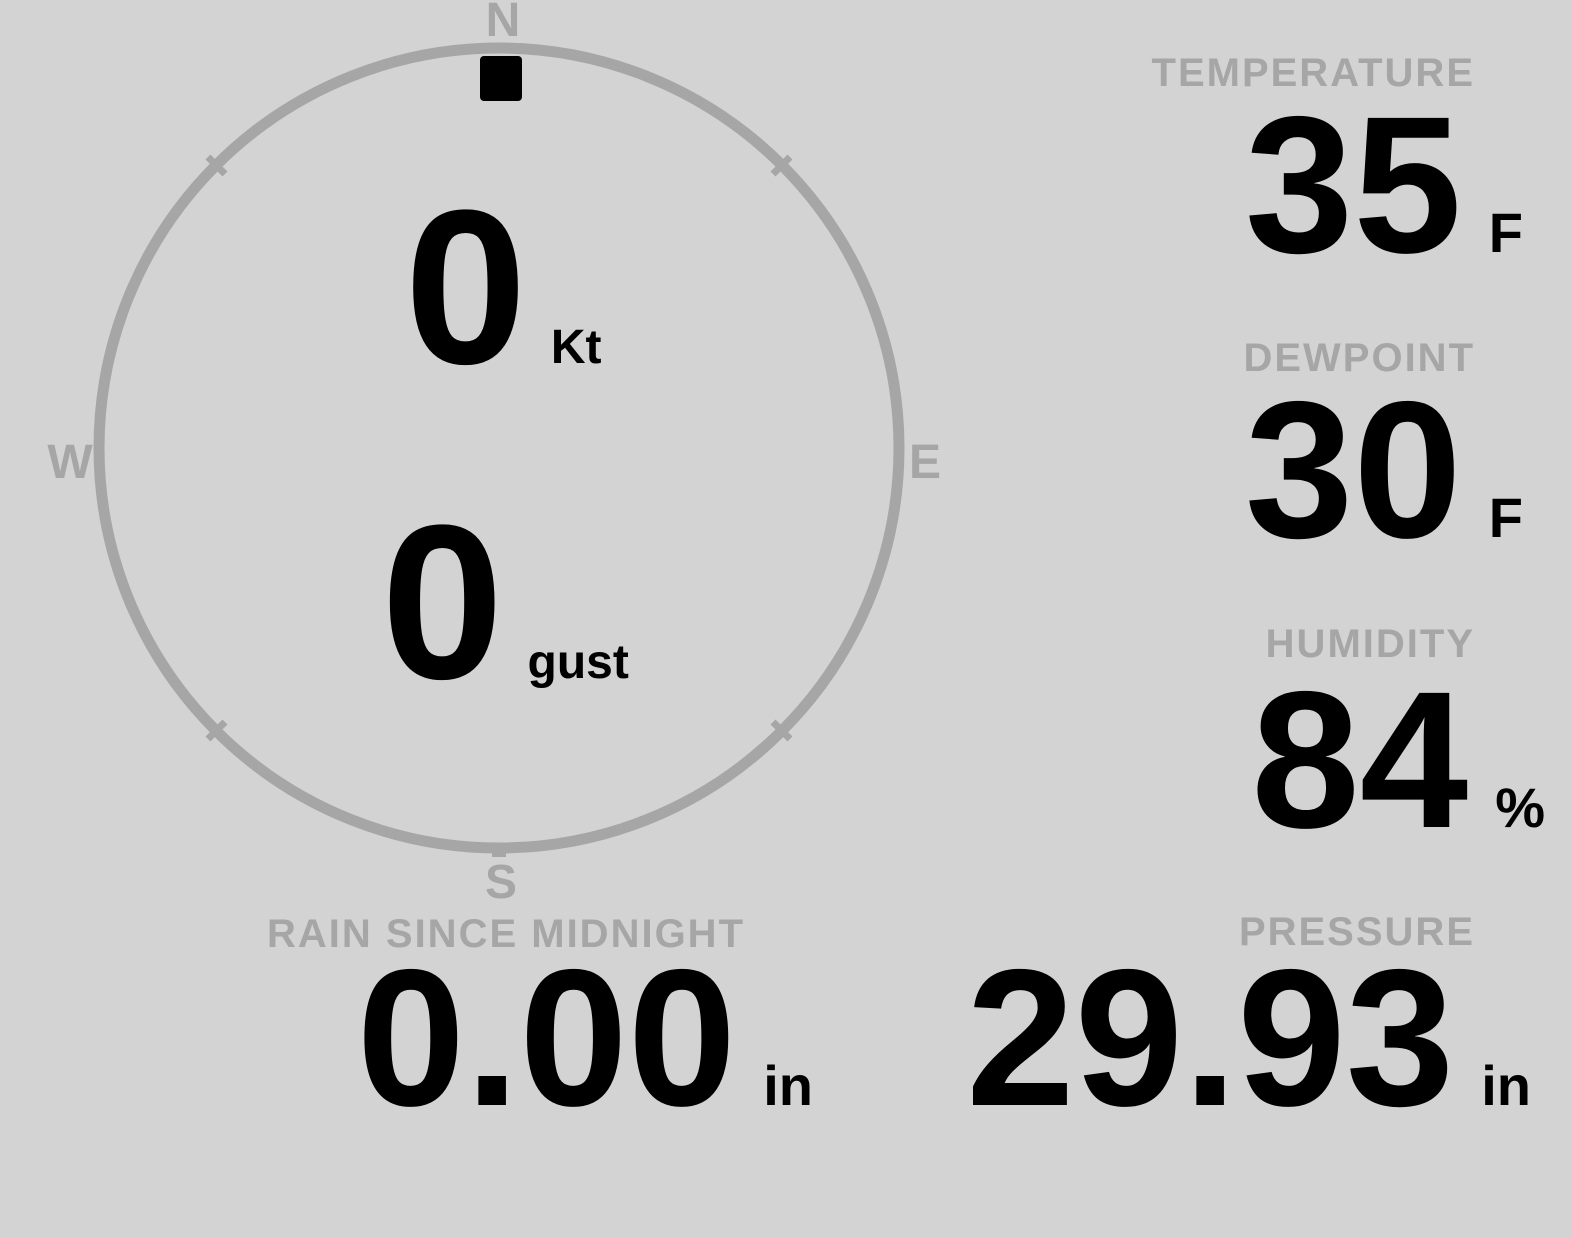 The image size is (1571, 1237). What do you see at coordinates (501, 882) in the screenshot?
I see `compass-label-south: S` at bounding box center [501, 882].